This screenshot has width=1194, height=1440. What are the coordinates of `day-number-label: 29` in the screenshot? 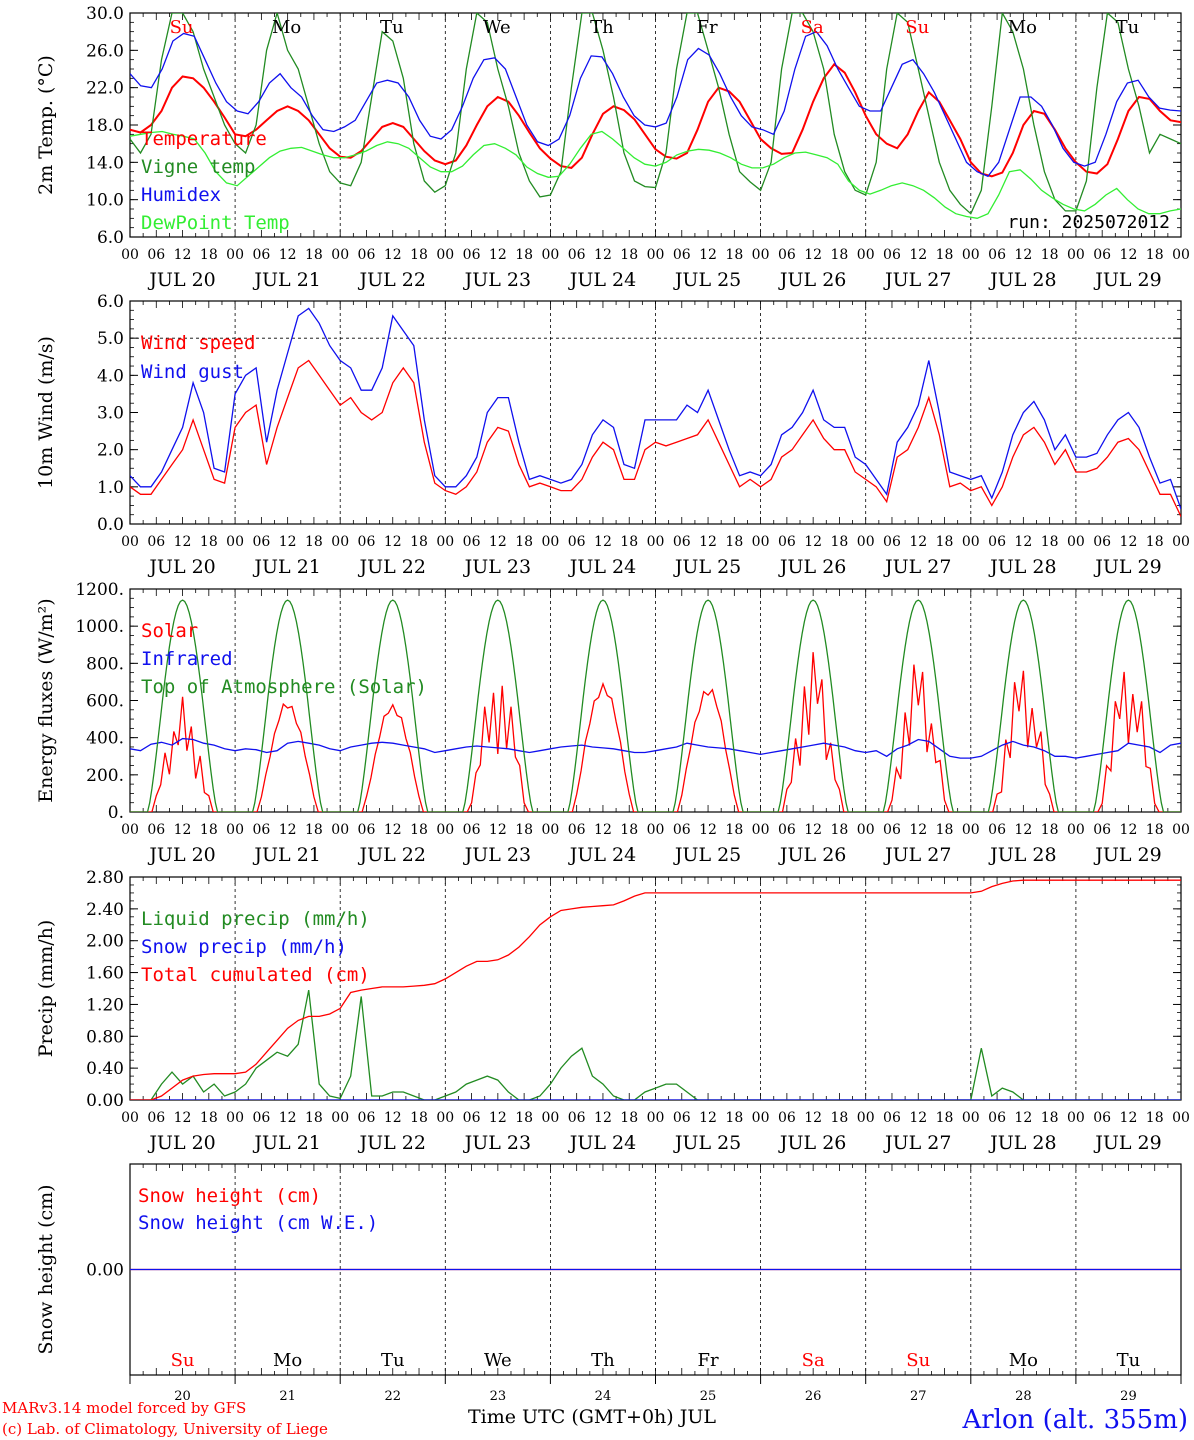 It's located at (1128, 1396).